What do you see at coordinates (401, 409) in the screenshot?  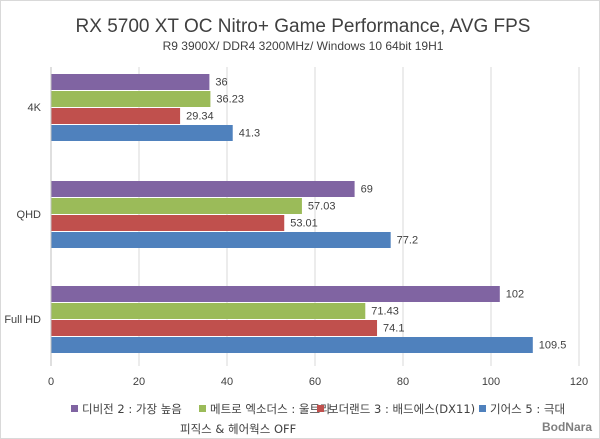 I see `legend-label: 보더랜드 3 : 배드에스(DX11)` at bounding box center [401, 409].